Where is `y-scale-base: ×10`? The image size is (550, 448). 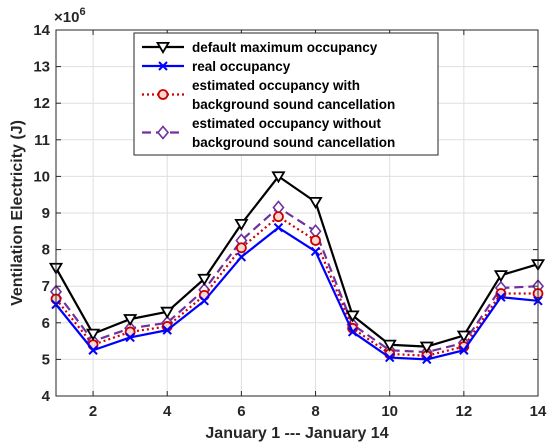
y-scale-base: ×10 is located at coordinates (66, 17).